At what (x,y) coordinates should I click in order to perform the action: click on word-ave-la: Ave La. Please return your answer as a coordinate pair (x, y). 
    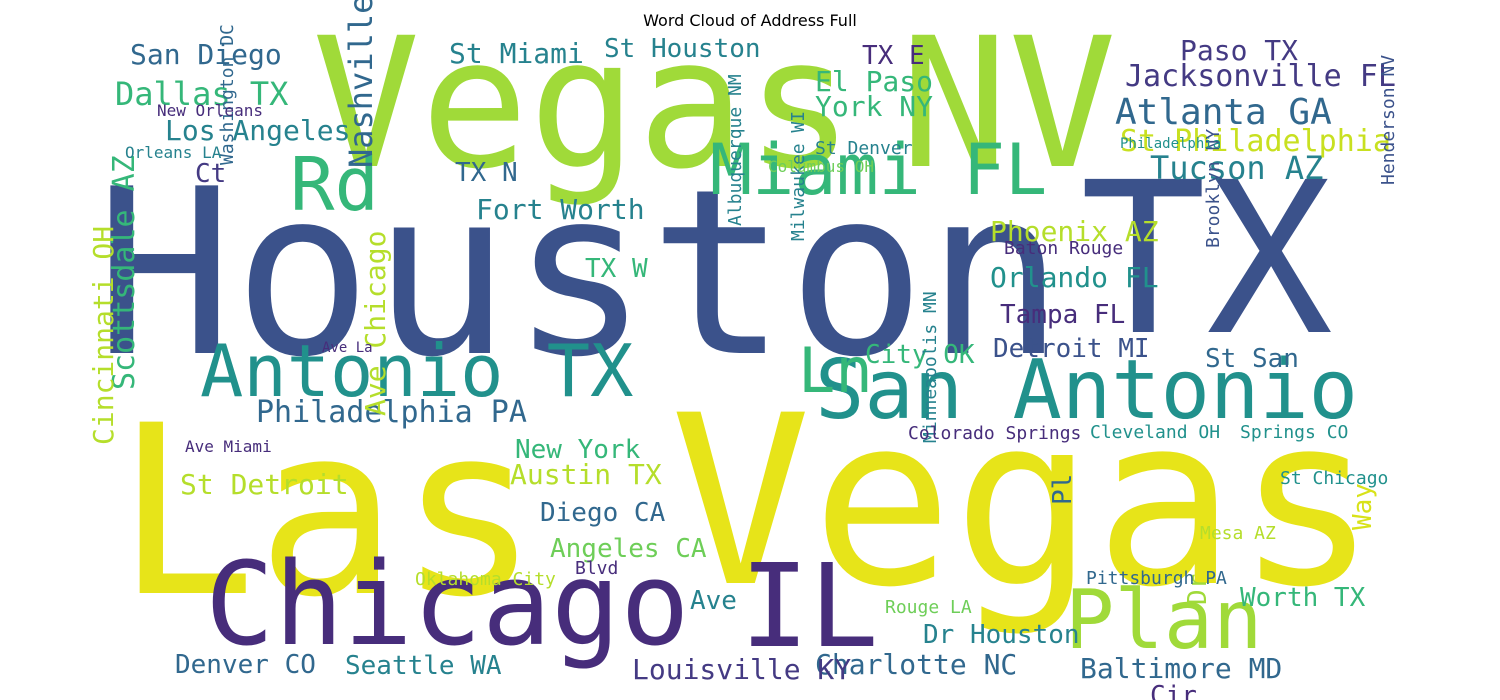
    Looking at the image, I should click on (347, 348).